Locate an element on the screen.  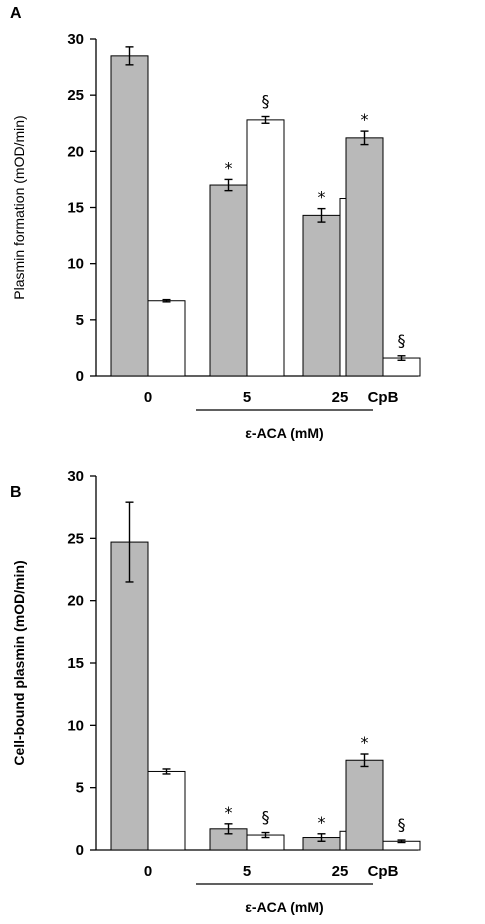
y-axis-label: Plasmin formation (mOD/min) is located at coordinates (19, 207).